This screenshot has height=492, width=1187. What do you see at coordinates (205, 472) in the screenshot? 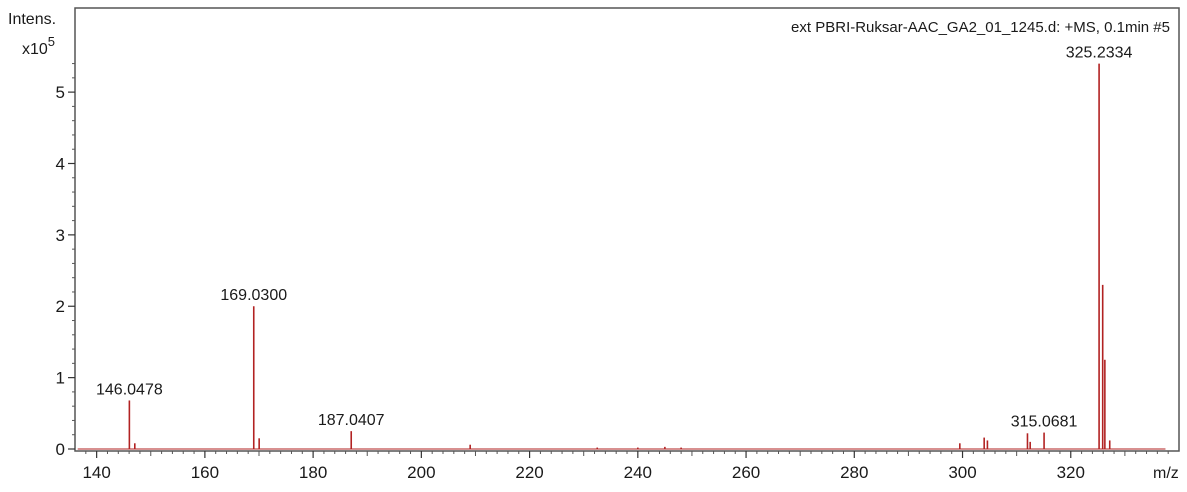
I see `x-tick-label: 160` at bounding box center [205, 472].